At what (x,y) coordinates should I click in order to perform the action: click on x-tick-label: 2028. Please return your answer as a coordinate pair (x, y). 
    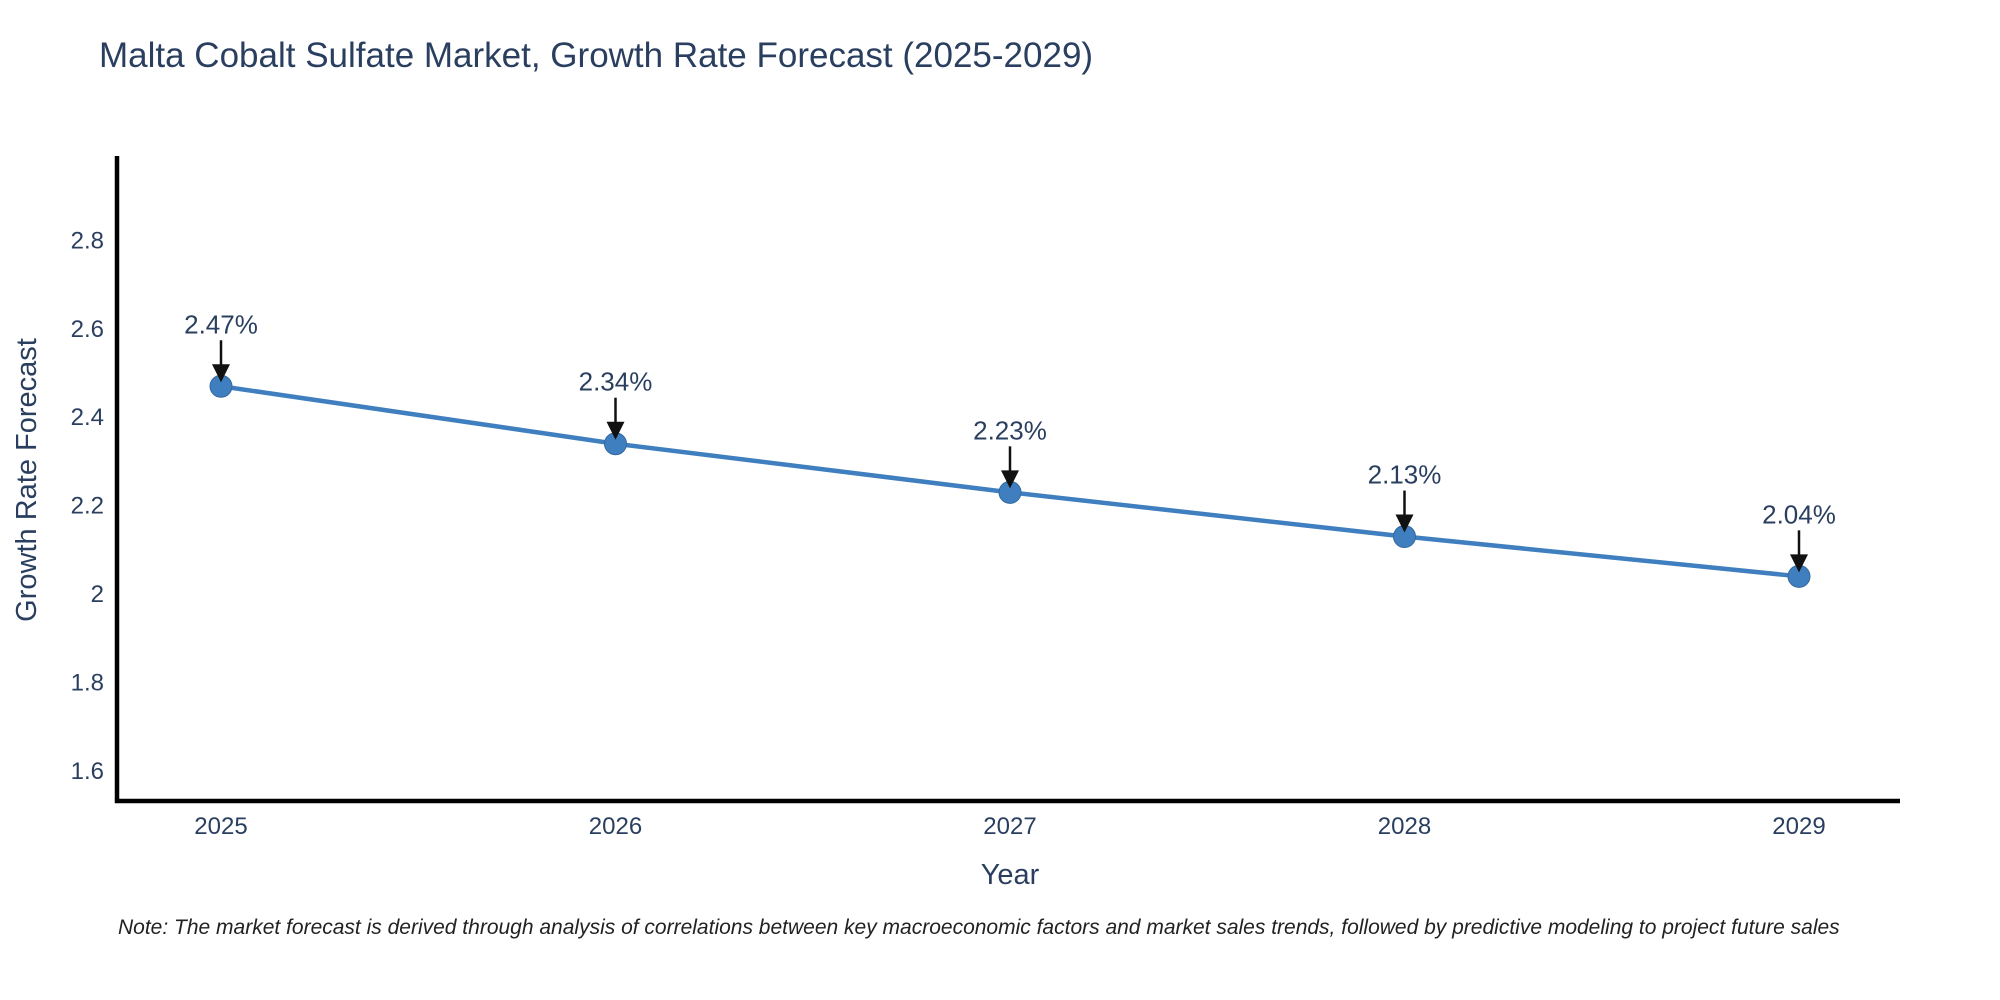
    Looking at the image, I should click on (1404, 826).